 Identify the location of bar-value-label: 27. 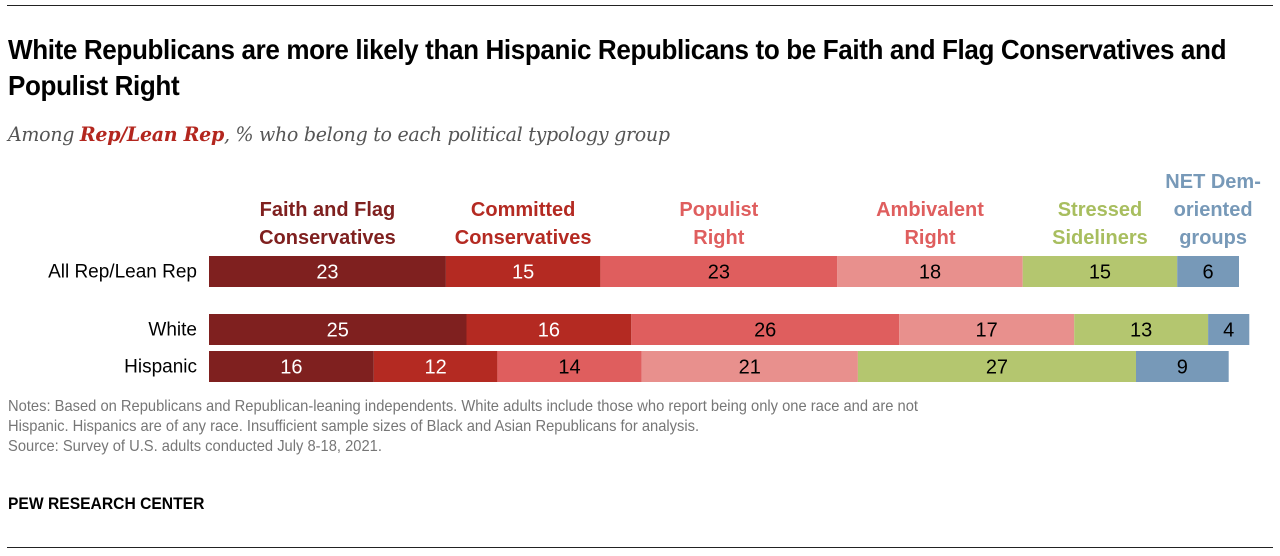
(997, 368).